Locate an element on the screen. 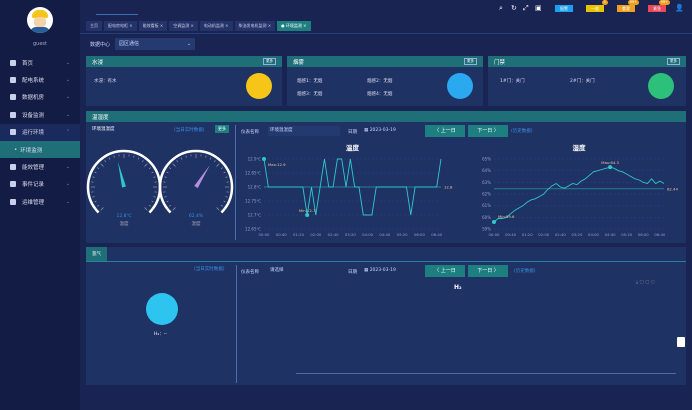 Image resolution: width=692 pixels, height=410 pixels. sidebar-item-6: 能效管理 ⌄ is located at coordinates (40, 166).